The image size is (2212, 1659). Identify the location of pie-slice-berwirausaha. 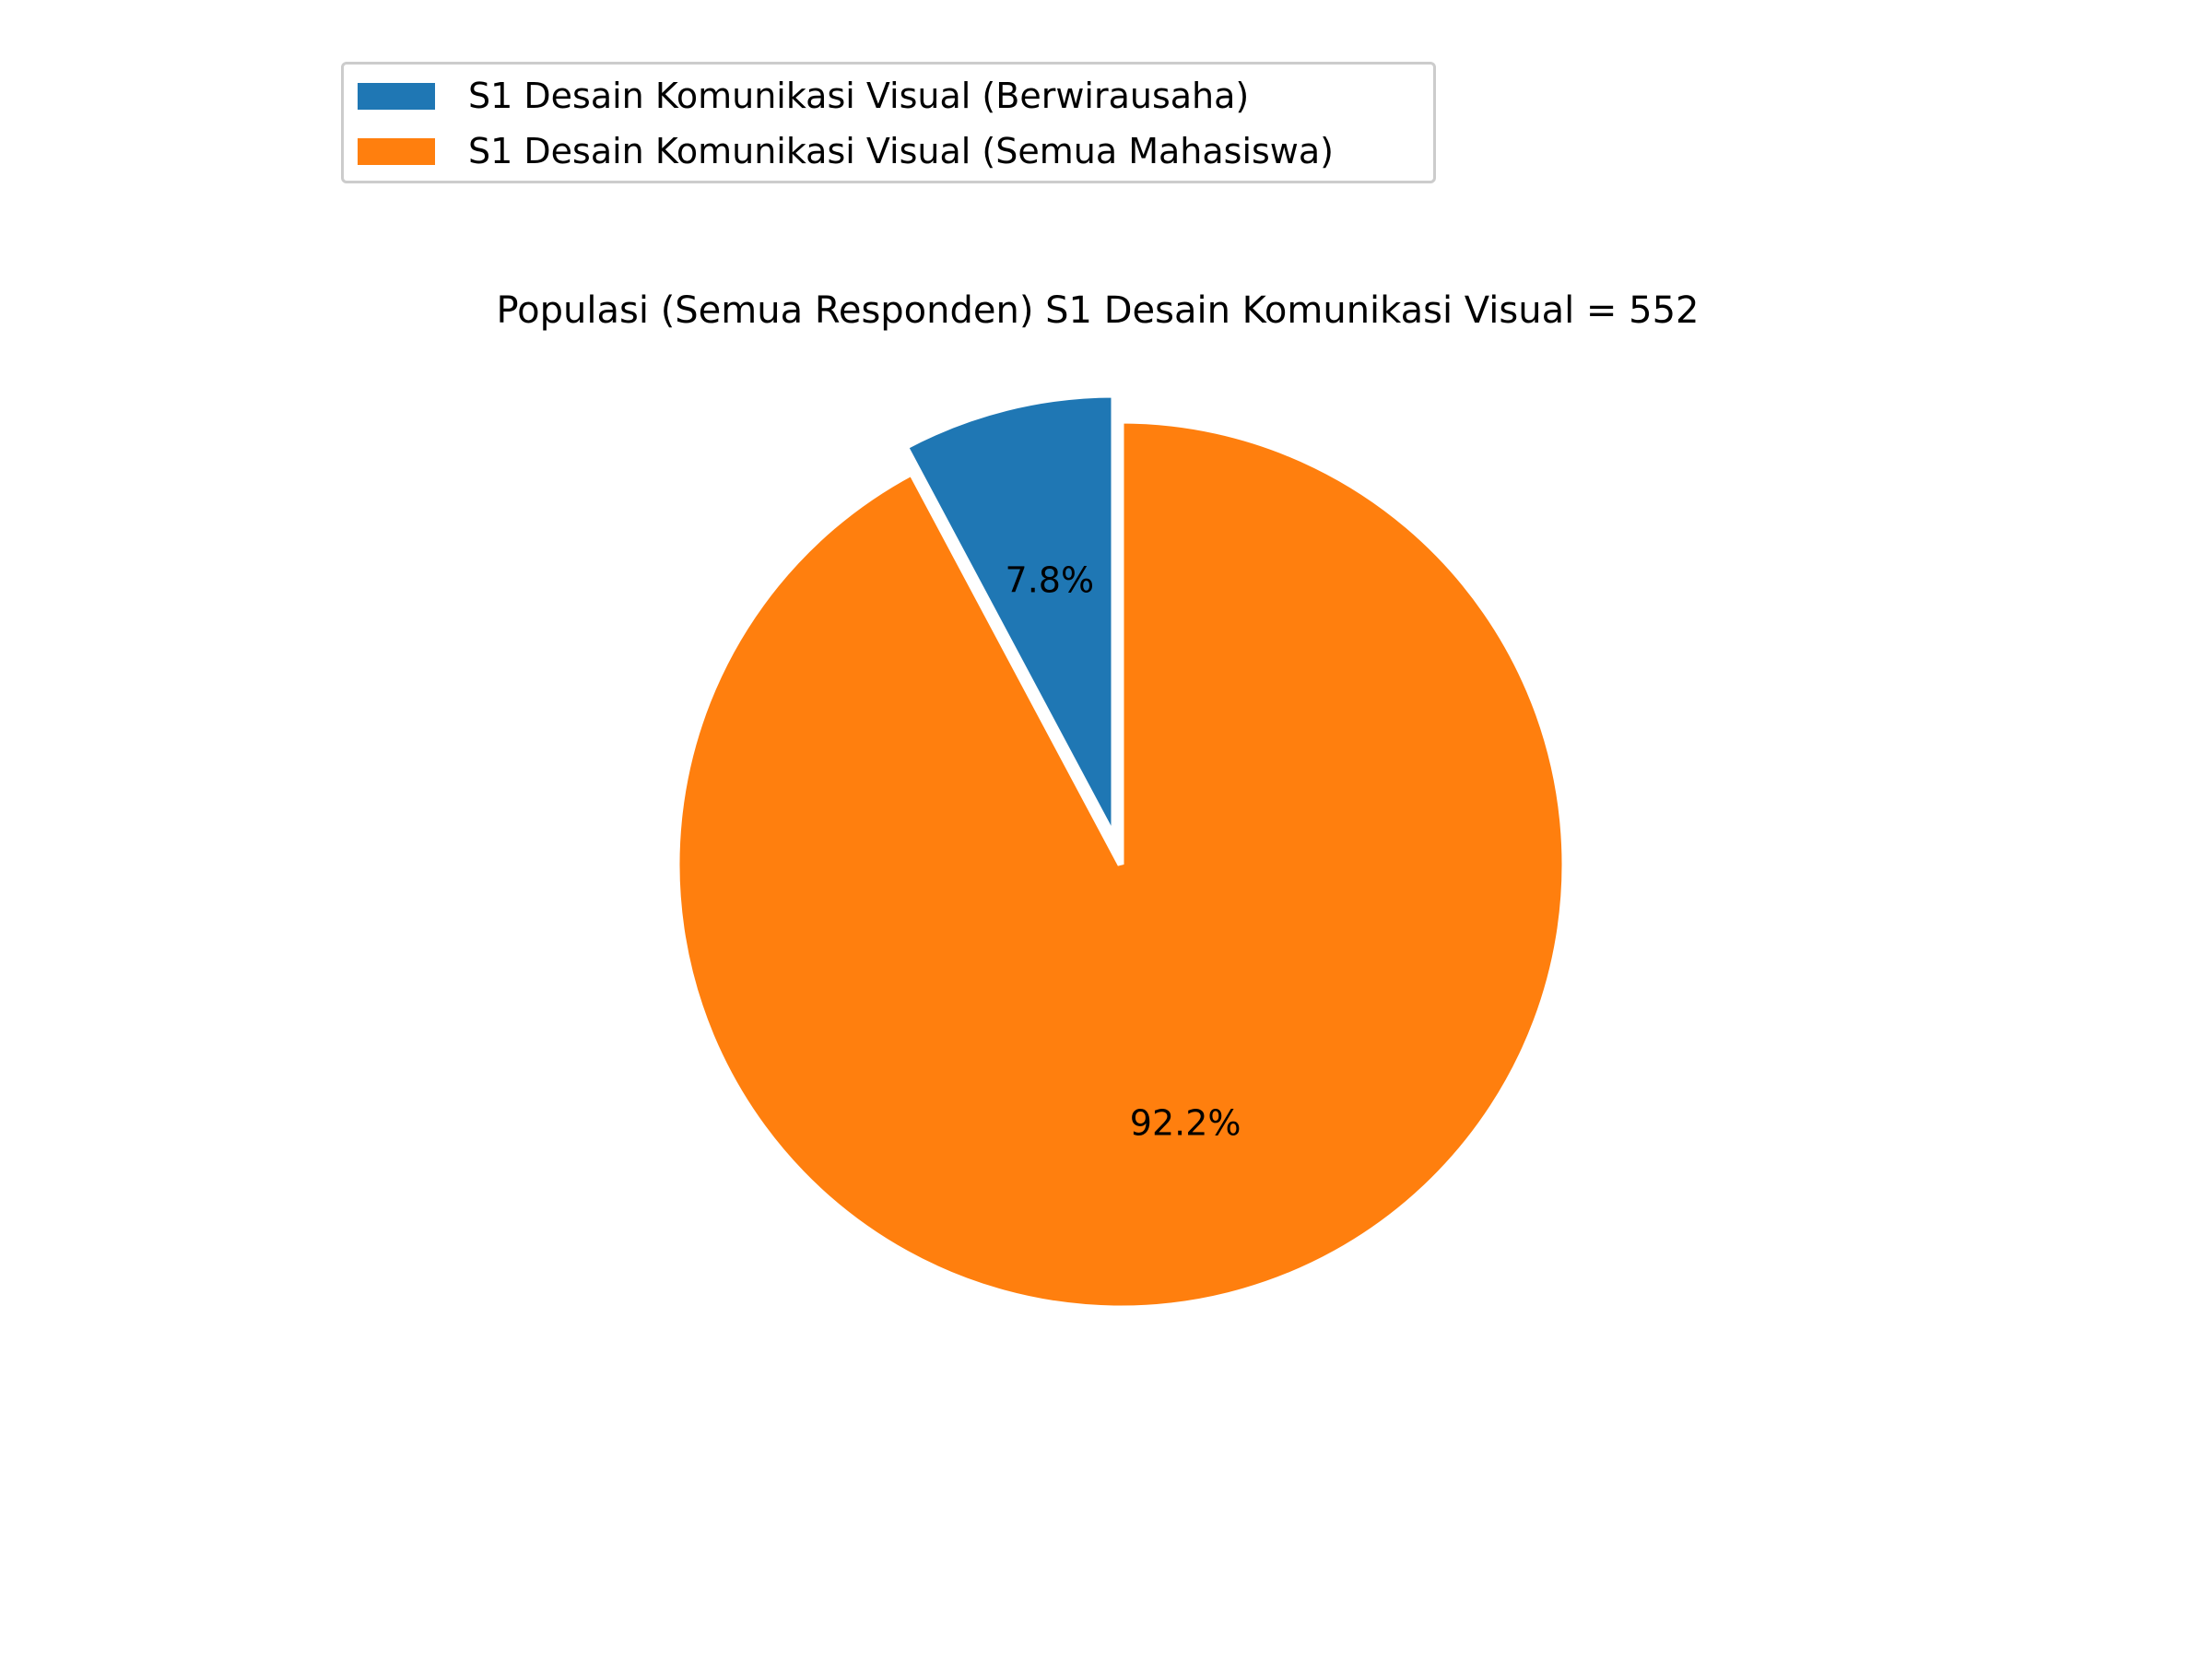
(1009, 616).